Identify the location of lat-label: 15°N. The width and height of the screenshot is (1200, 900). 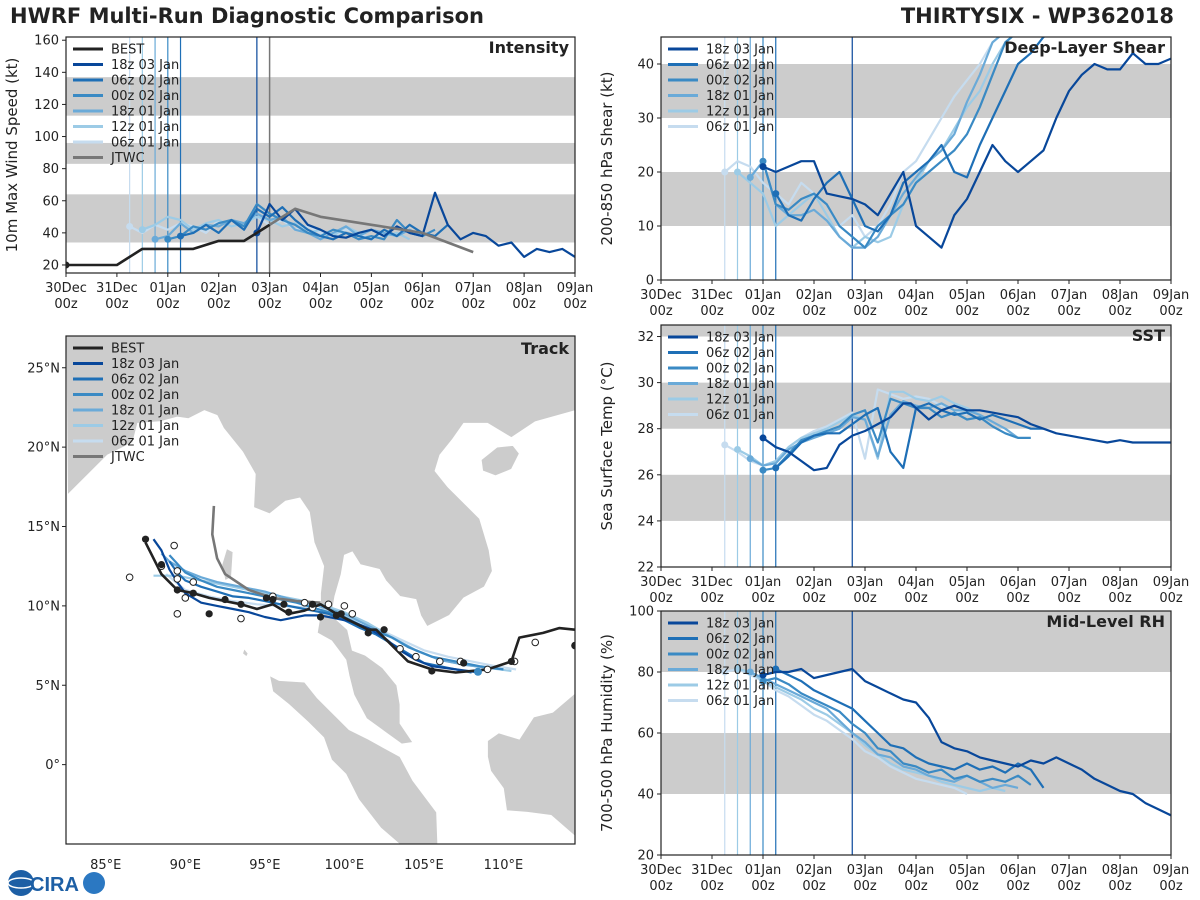
(43, 527).